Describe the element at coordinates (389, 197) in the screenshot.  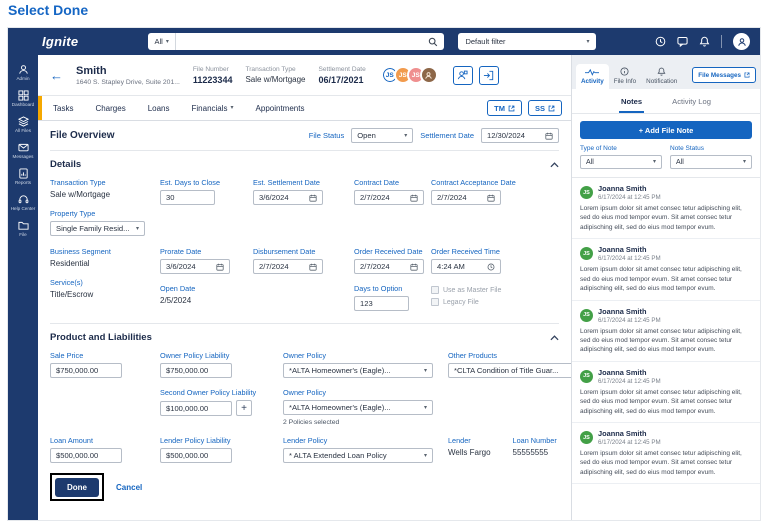
I see `contract-date-input: 2/7/2024` at that location.